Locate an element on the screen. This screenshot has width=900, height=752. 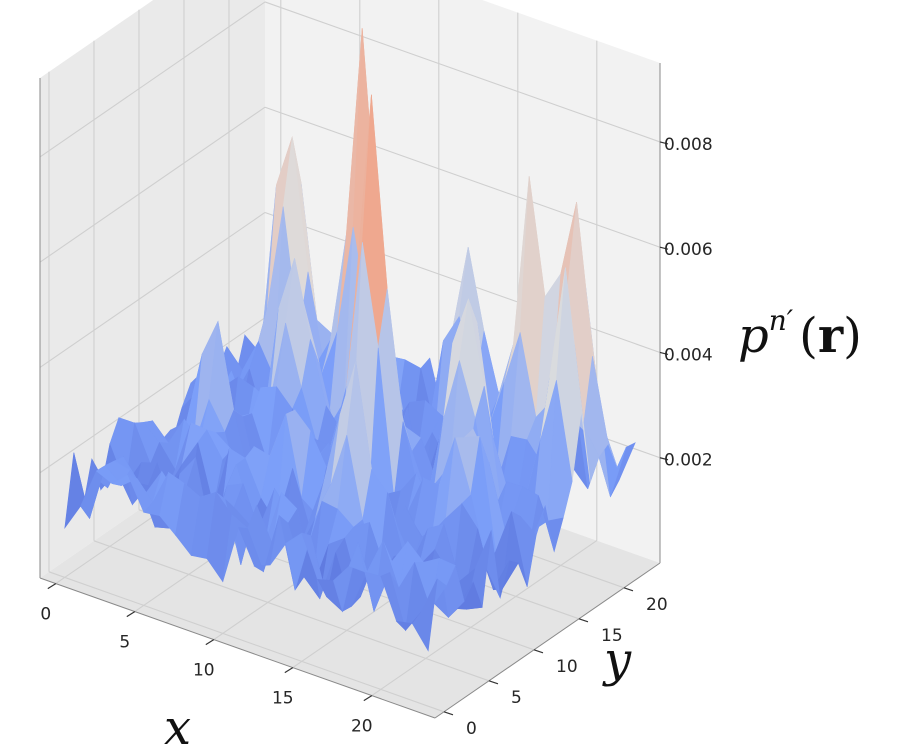
x-tick-label: 5 is located at coordinates (124, 643).